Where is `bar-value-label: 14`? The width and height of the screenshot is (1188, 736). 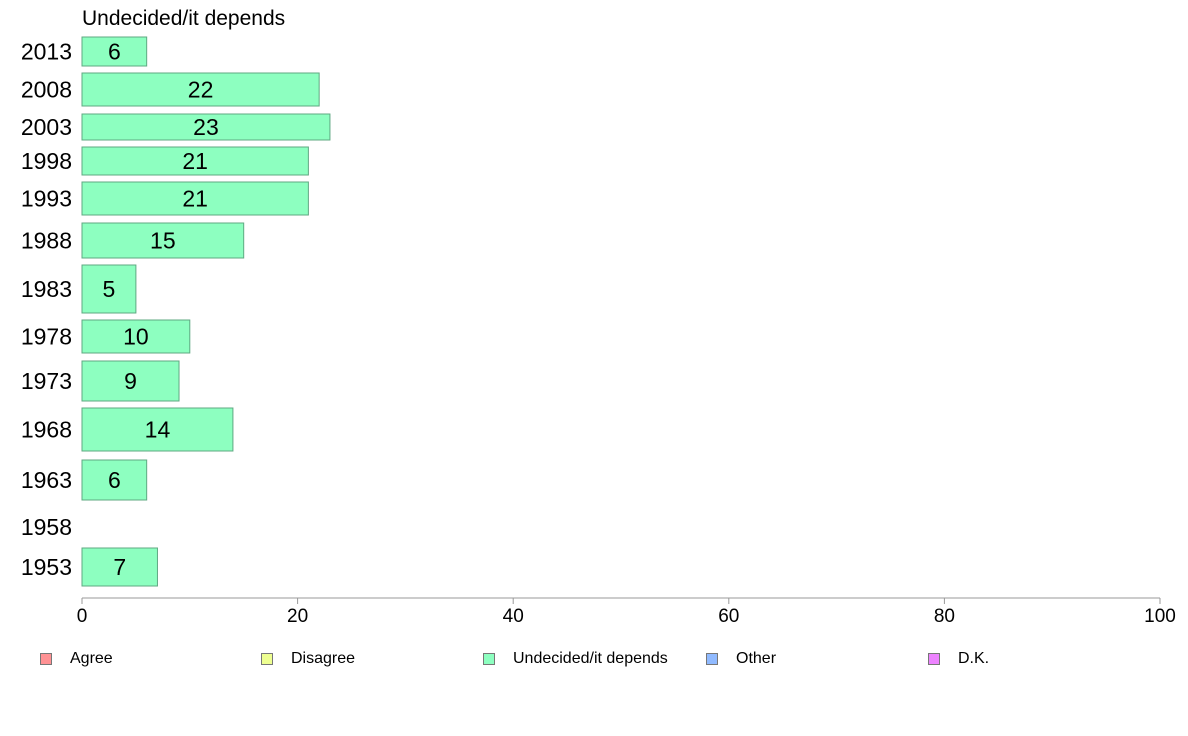
bar-value-label: 14 is located at coordinates (158, 430).